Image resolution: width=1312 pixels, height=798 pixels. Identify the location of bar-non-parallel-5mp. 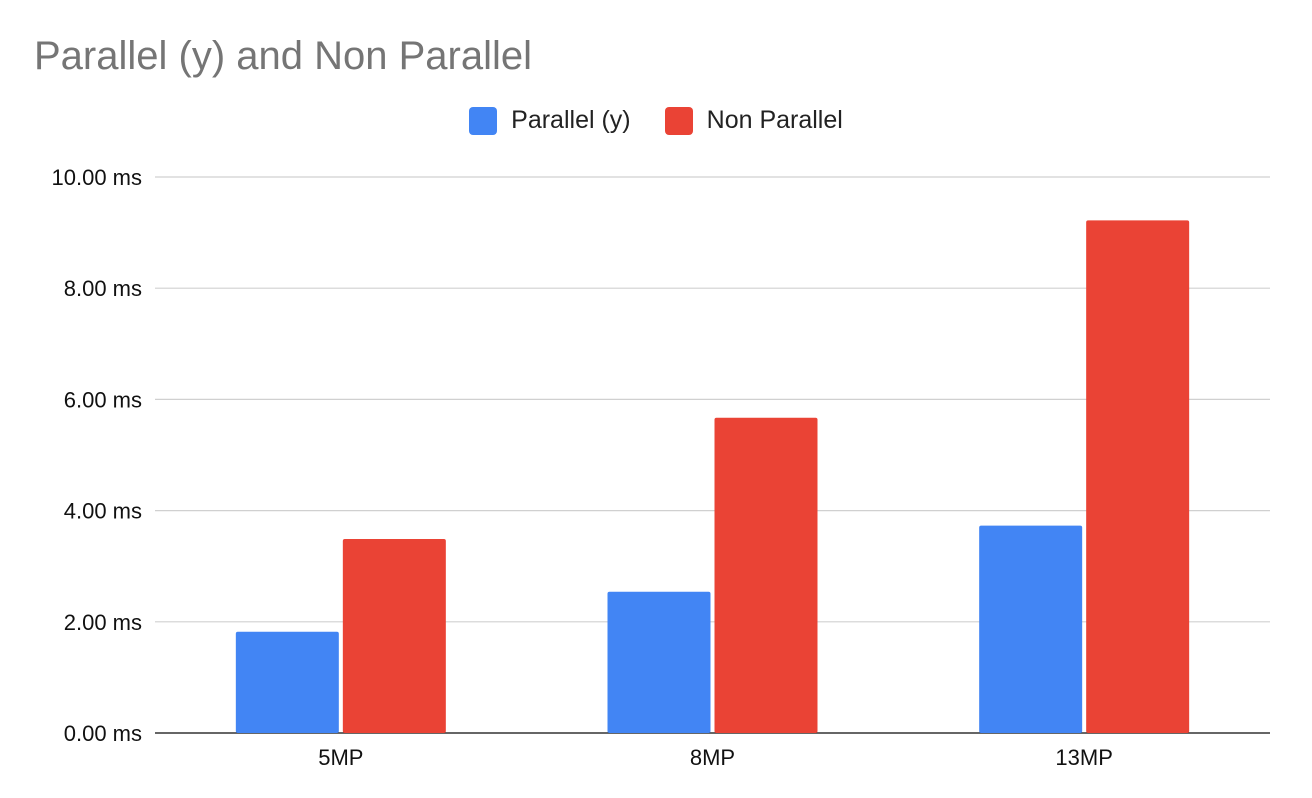
(394, 635).